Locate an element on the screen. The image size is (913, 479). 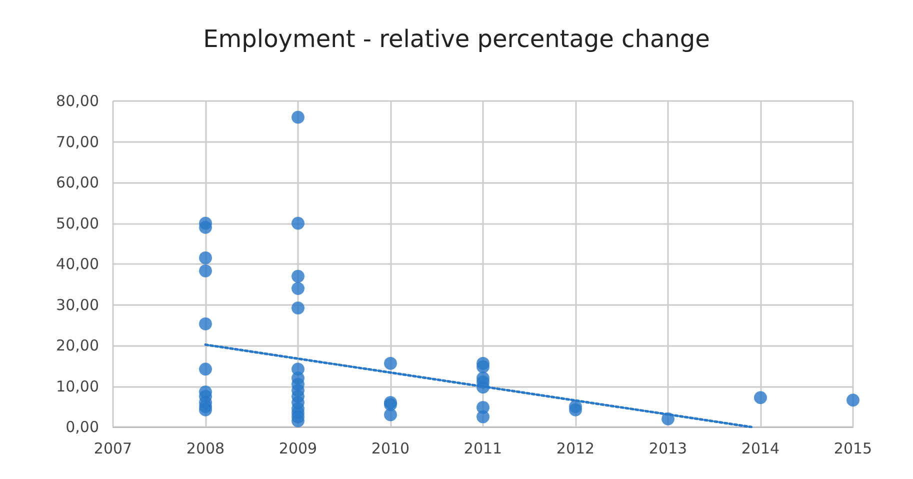
x-tick-label: 2011 is located at coordinates (483, 449).